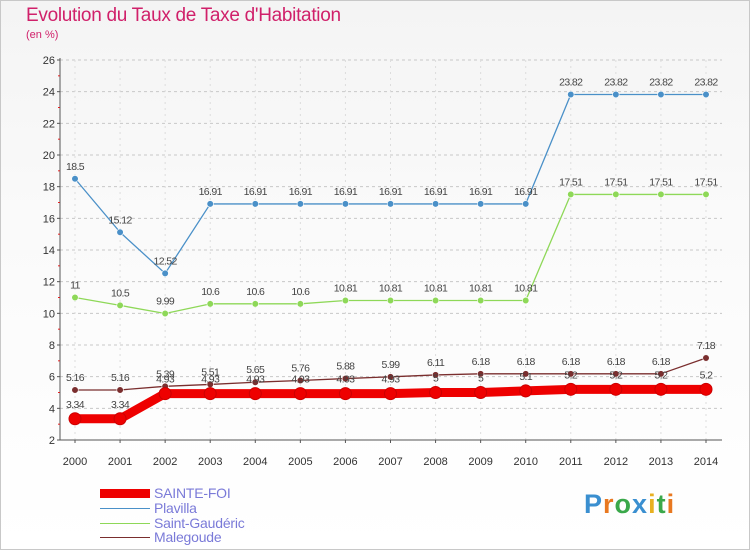 The height and width of the screenshot is (550, 750). I want to click on x-tick-label: 2013, so click(661, 462).